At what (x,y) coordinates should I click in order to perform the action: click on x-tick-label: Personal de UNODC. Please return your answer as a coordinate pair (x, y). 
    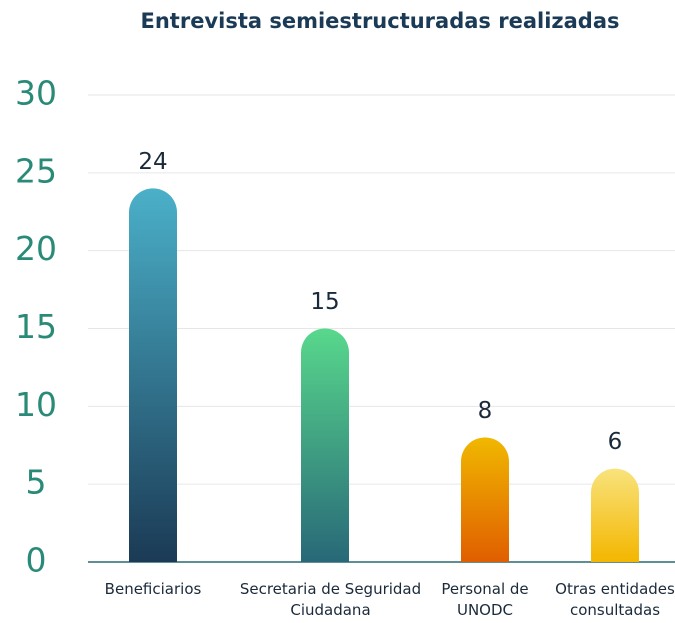
    Looking at the image, I should click on (485, 599).